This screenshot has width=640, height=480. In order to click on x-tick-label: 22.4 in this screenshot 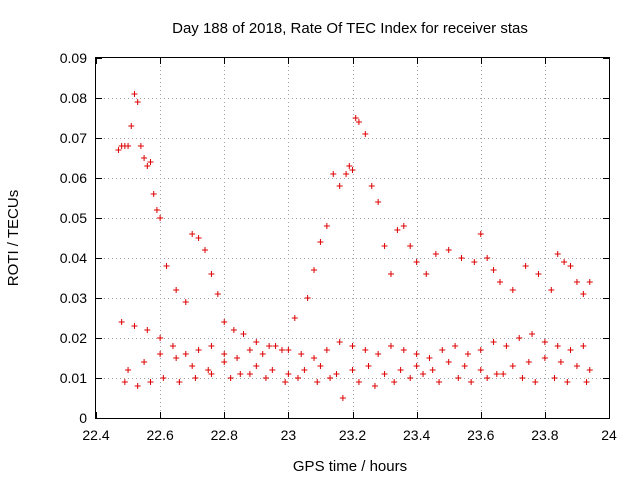, I will do `click(95, 435)`.